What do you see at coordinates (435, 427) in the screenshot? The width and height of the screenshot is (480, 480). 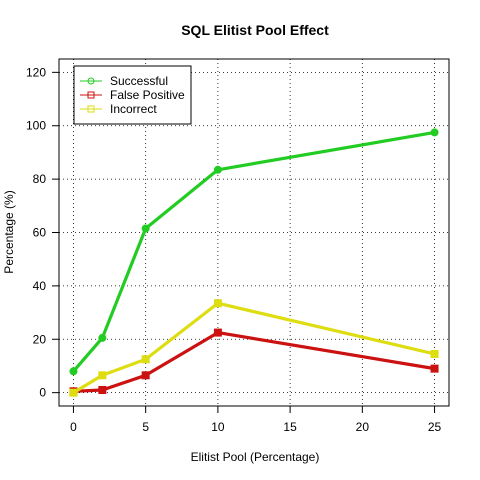 I see `x-tick-label: 25` at bounding box center [435, 427].